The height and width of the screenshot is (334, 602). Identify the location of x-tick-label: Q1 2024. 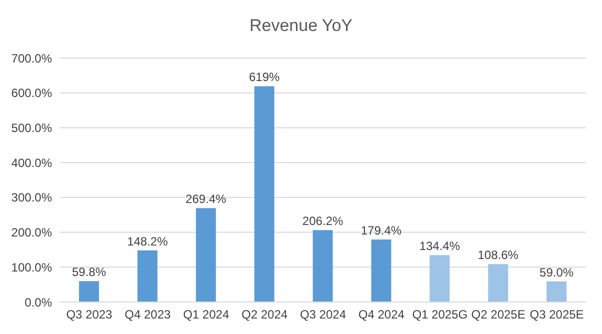
(206, 315).